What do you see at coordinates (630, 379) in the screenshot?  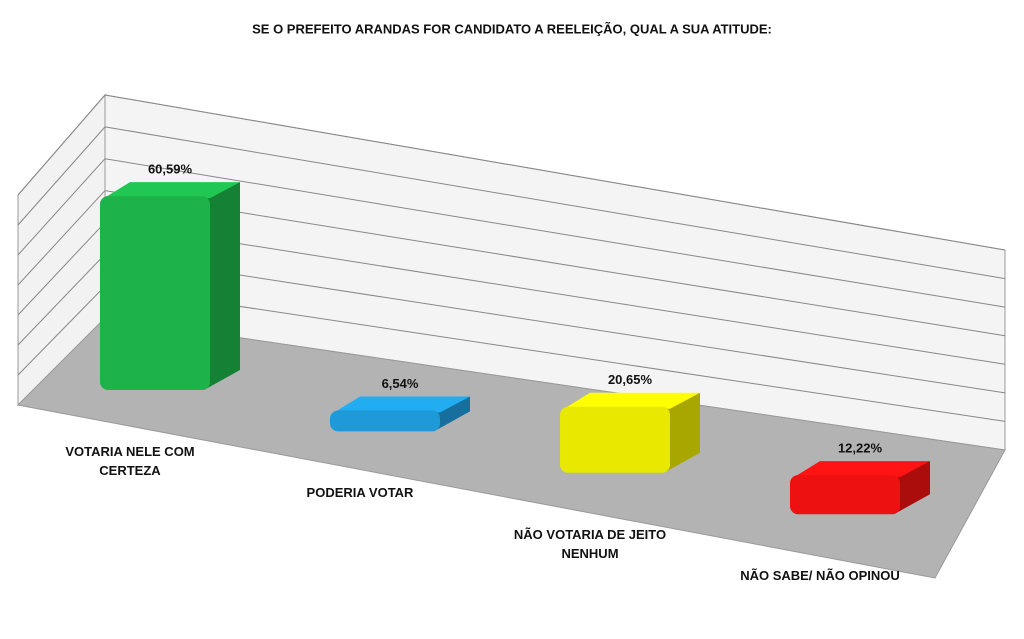 I see `value-label: 20,65%` at bounding box center [630, 379].